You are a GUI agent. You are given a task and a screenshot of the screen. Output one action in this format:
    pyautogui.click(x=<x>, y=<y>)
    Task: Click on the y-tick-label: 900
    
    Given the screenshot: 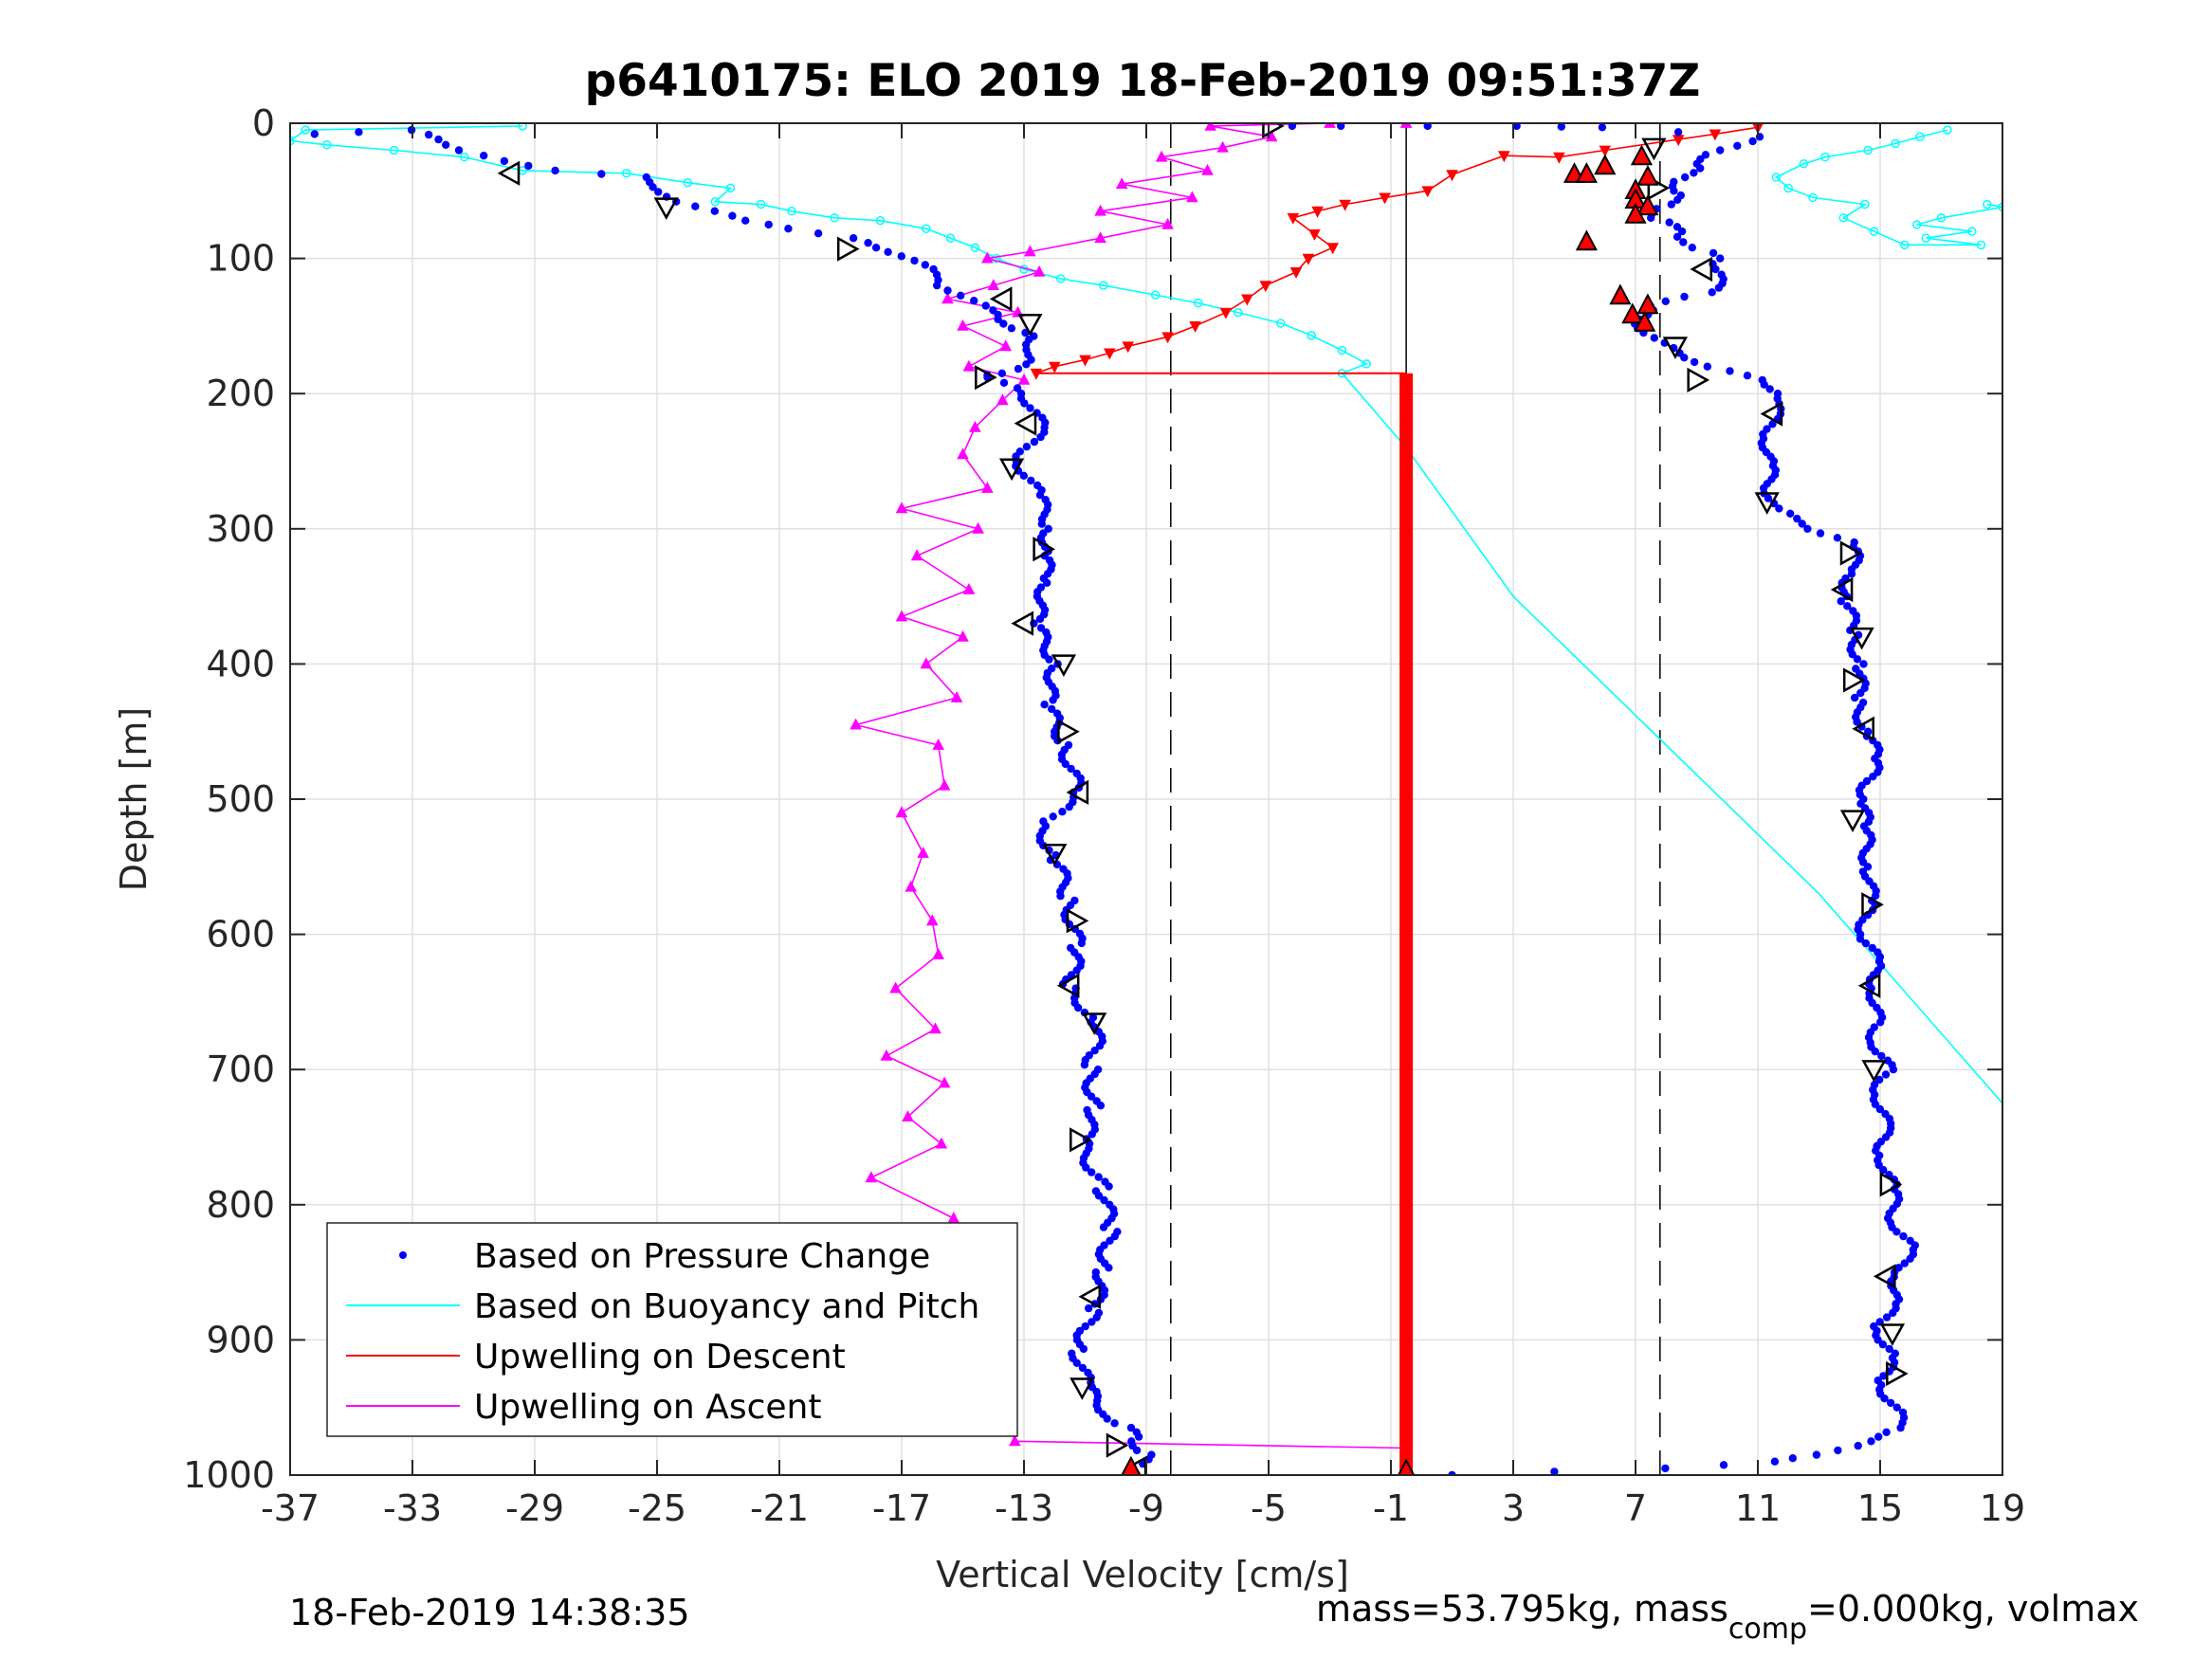 What is the action you would take?
    pyautogui.click(x=240, y=1339)
    